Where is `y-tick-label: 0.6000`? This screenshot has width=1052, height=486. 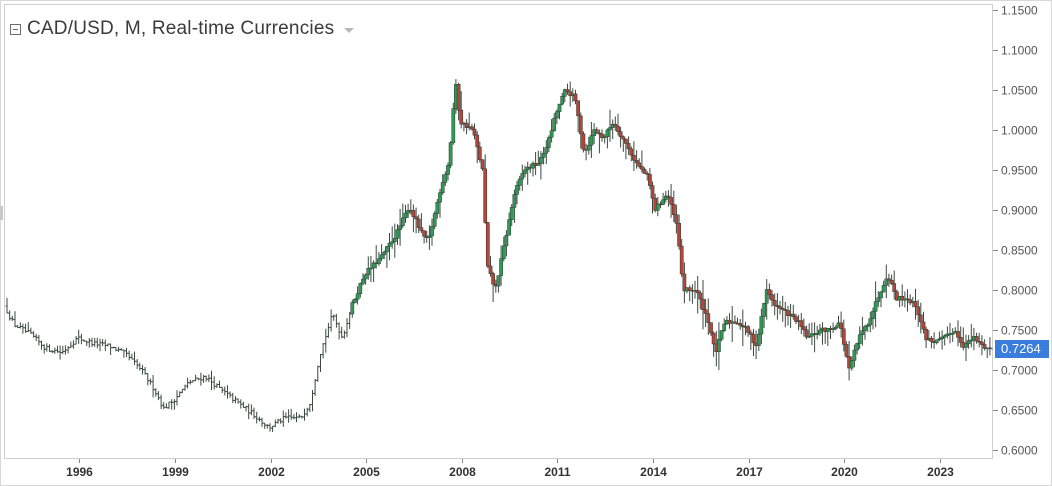 y-tick-label: 0.6000 is located at coordinates (1019, 451).